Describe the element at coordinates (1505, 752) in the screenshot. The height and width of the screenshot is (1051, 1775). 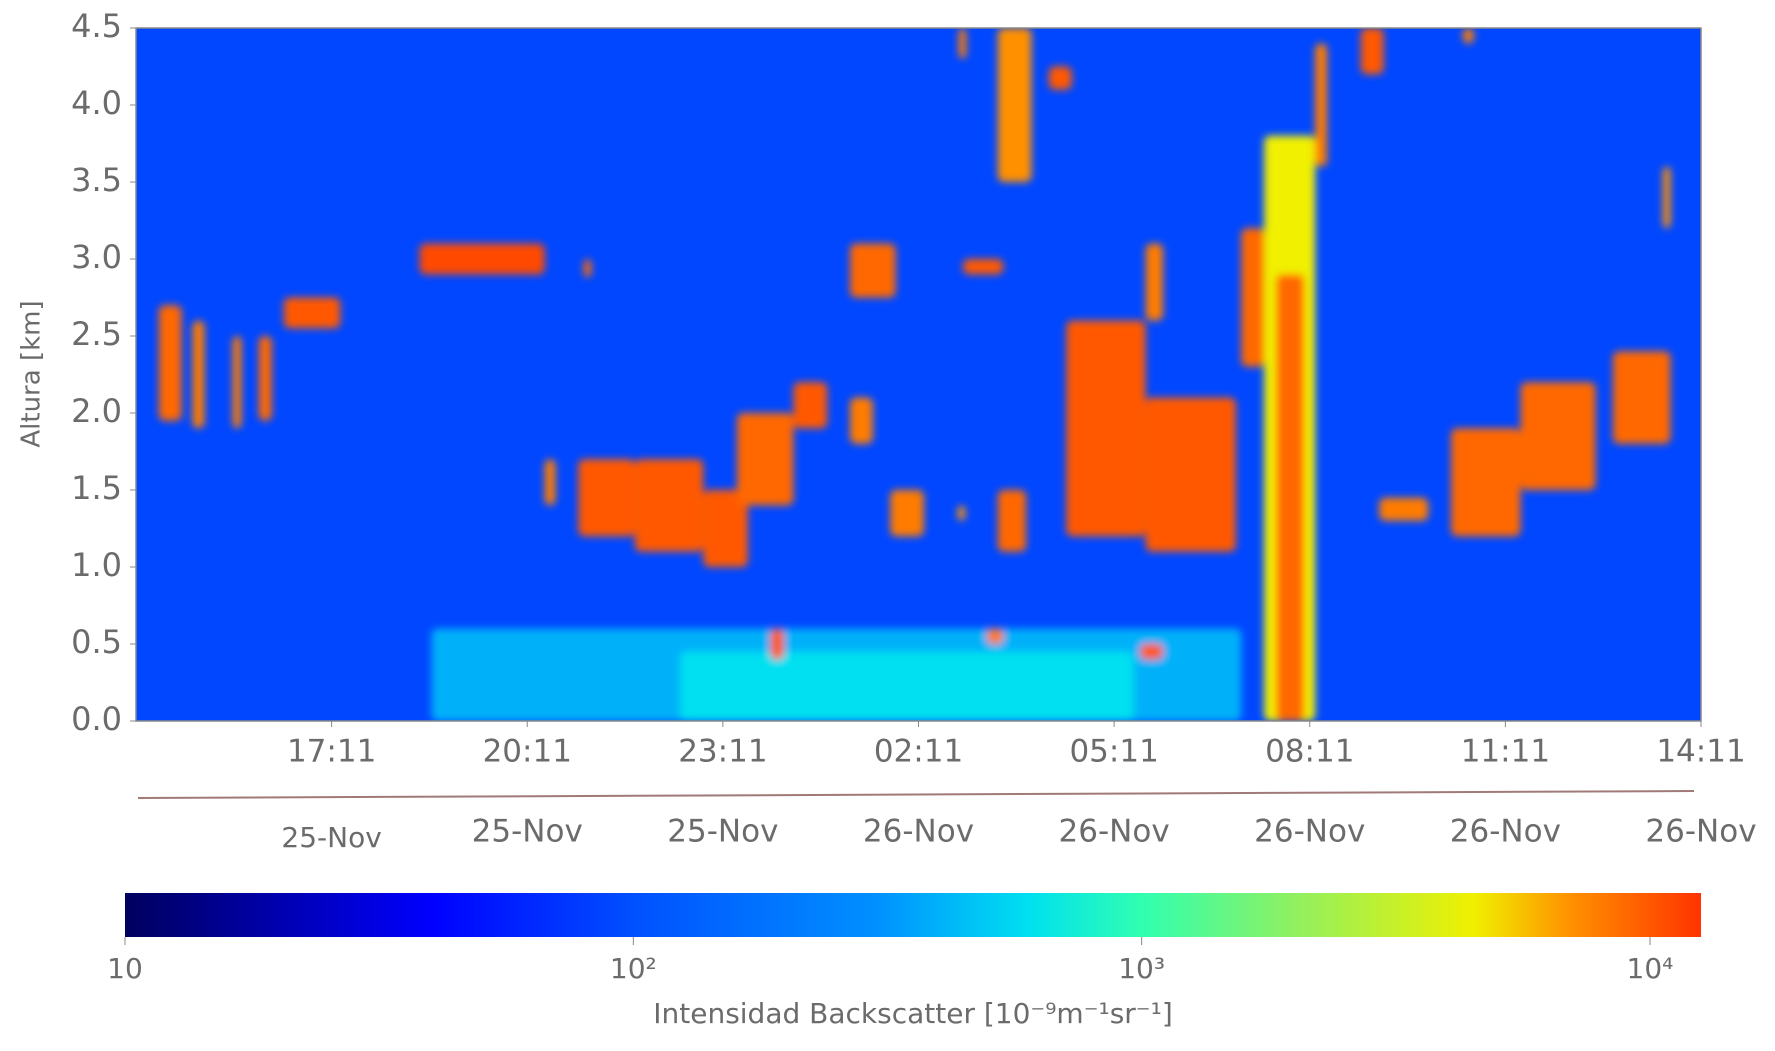
I see `x-tick-label: 11:11` at that location.